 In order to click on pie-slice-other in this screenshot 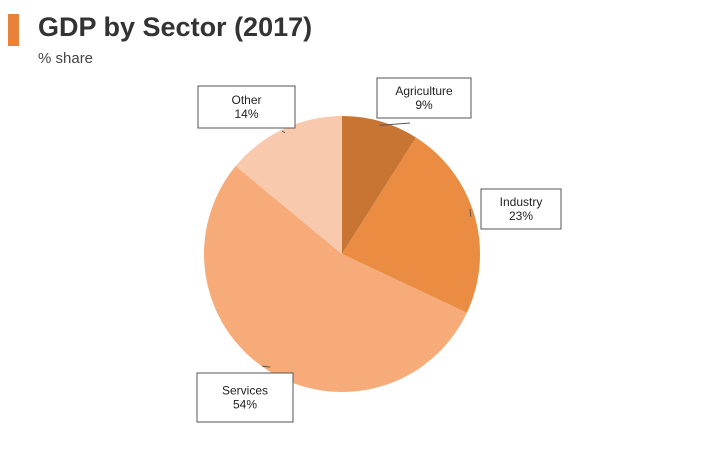, I will do `click(288, 185)`.